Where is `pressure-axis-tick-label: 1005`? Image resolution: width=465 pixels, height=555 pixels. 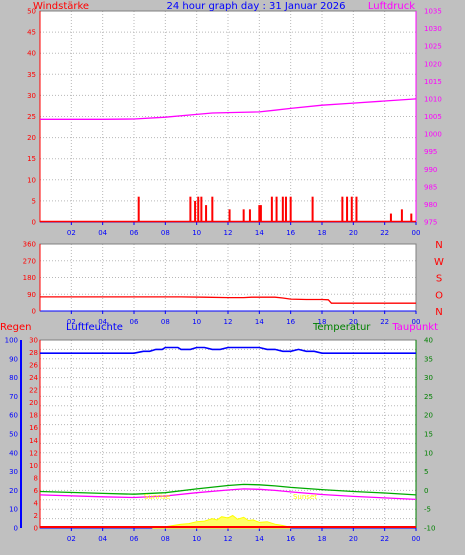
pressure-axis-tick-label: 1005 is located at coordinates (433, 117).